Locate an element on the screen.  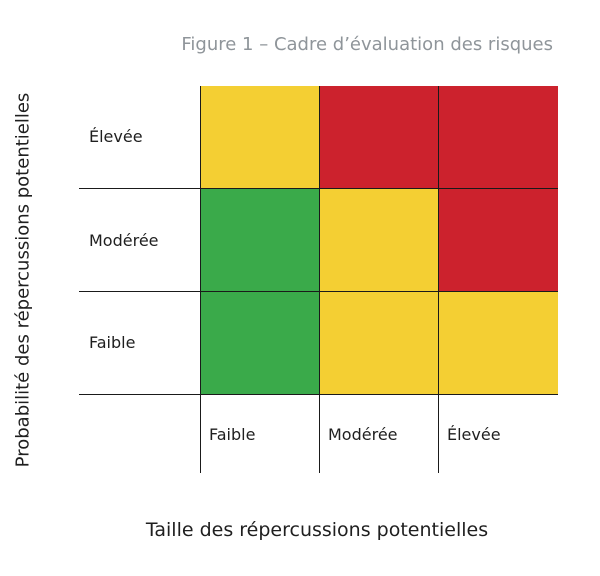
grid-line-v1 is located at coordinates (200, 279).